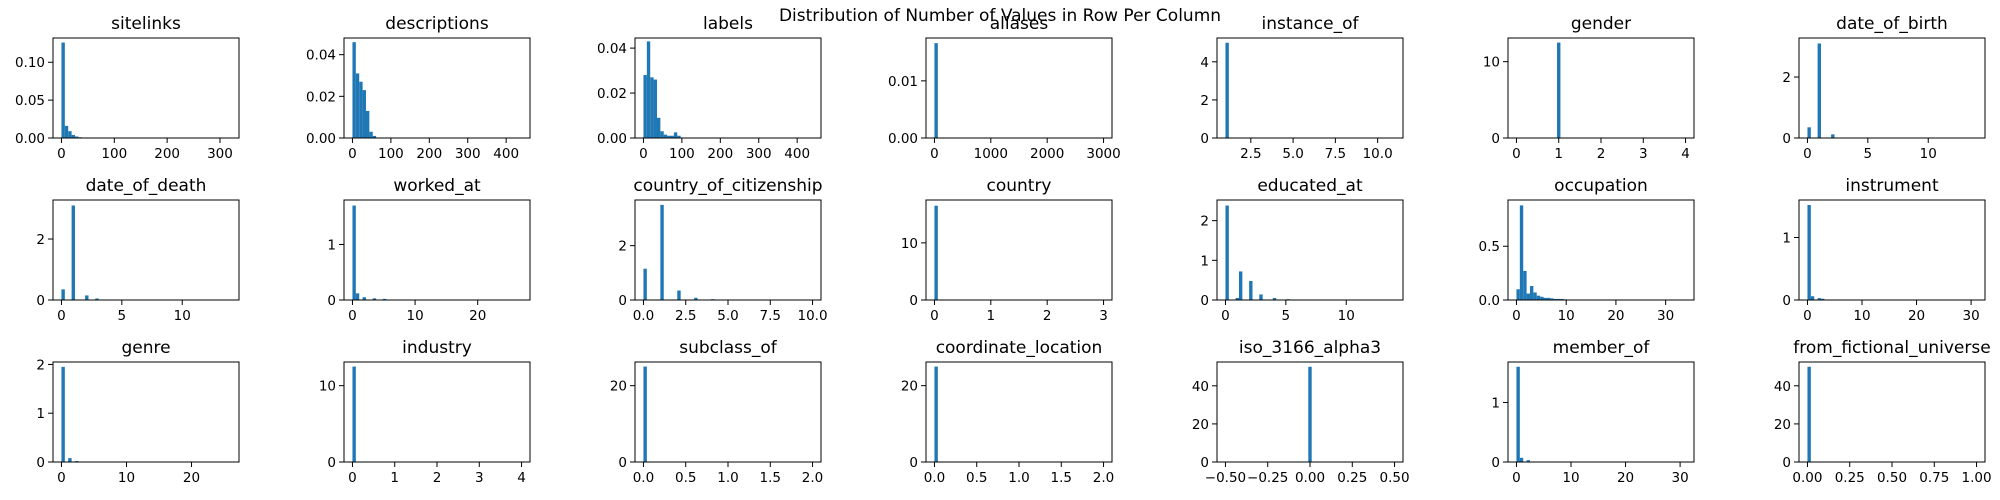  What do you see at coordinates (1378, 154) in the screenshot?
I see `x-tick-label: 10.0` at bounding box center [1378, 154].